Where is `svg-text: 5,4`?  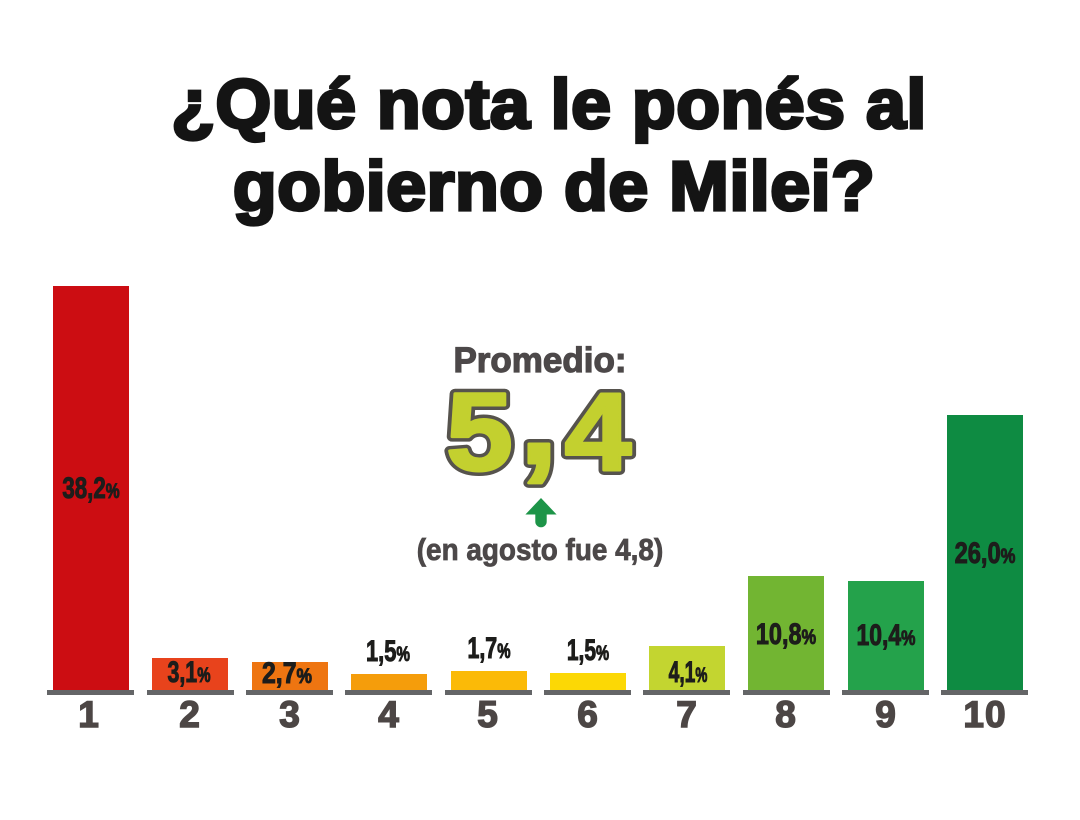 svg-text: 5,4 is located at coordinates (542, 427).